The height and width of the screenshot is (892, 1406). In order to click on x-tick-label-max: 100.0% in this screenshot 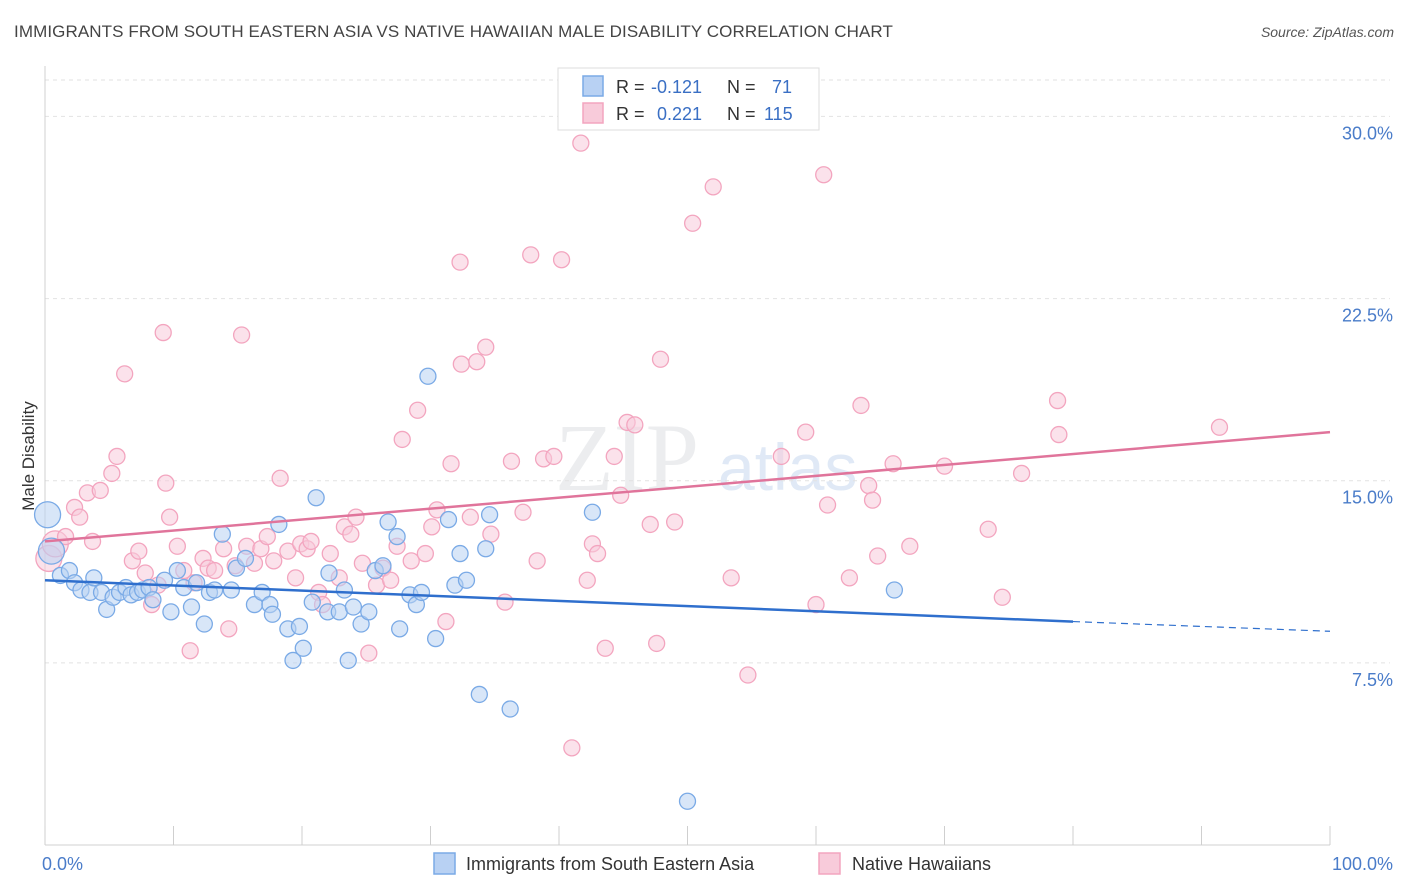, I will do `click(1362, 864)`.